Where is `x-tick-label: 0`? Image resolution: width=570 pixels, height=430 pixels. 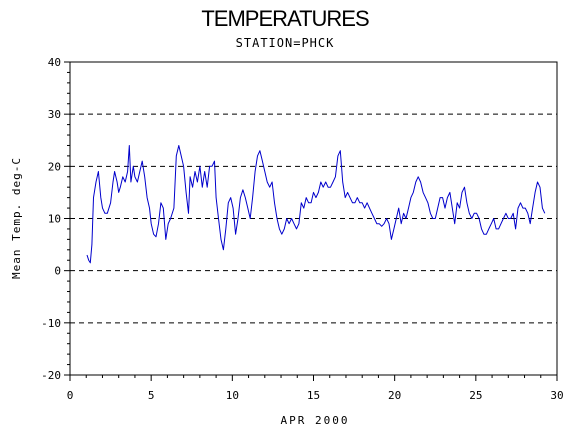 x-tick-label: 0 is located at coordinates (70, 395).